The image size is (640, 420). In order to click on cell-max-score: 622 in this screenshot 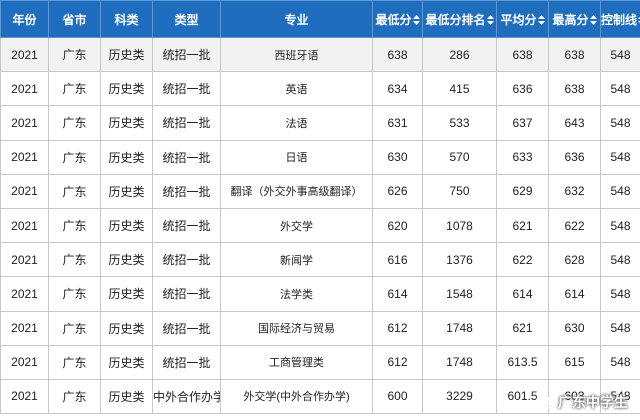, I will do `click(574, 225)`.